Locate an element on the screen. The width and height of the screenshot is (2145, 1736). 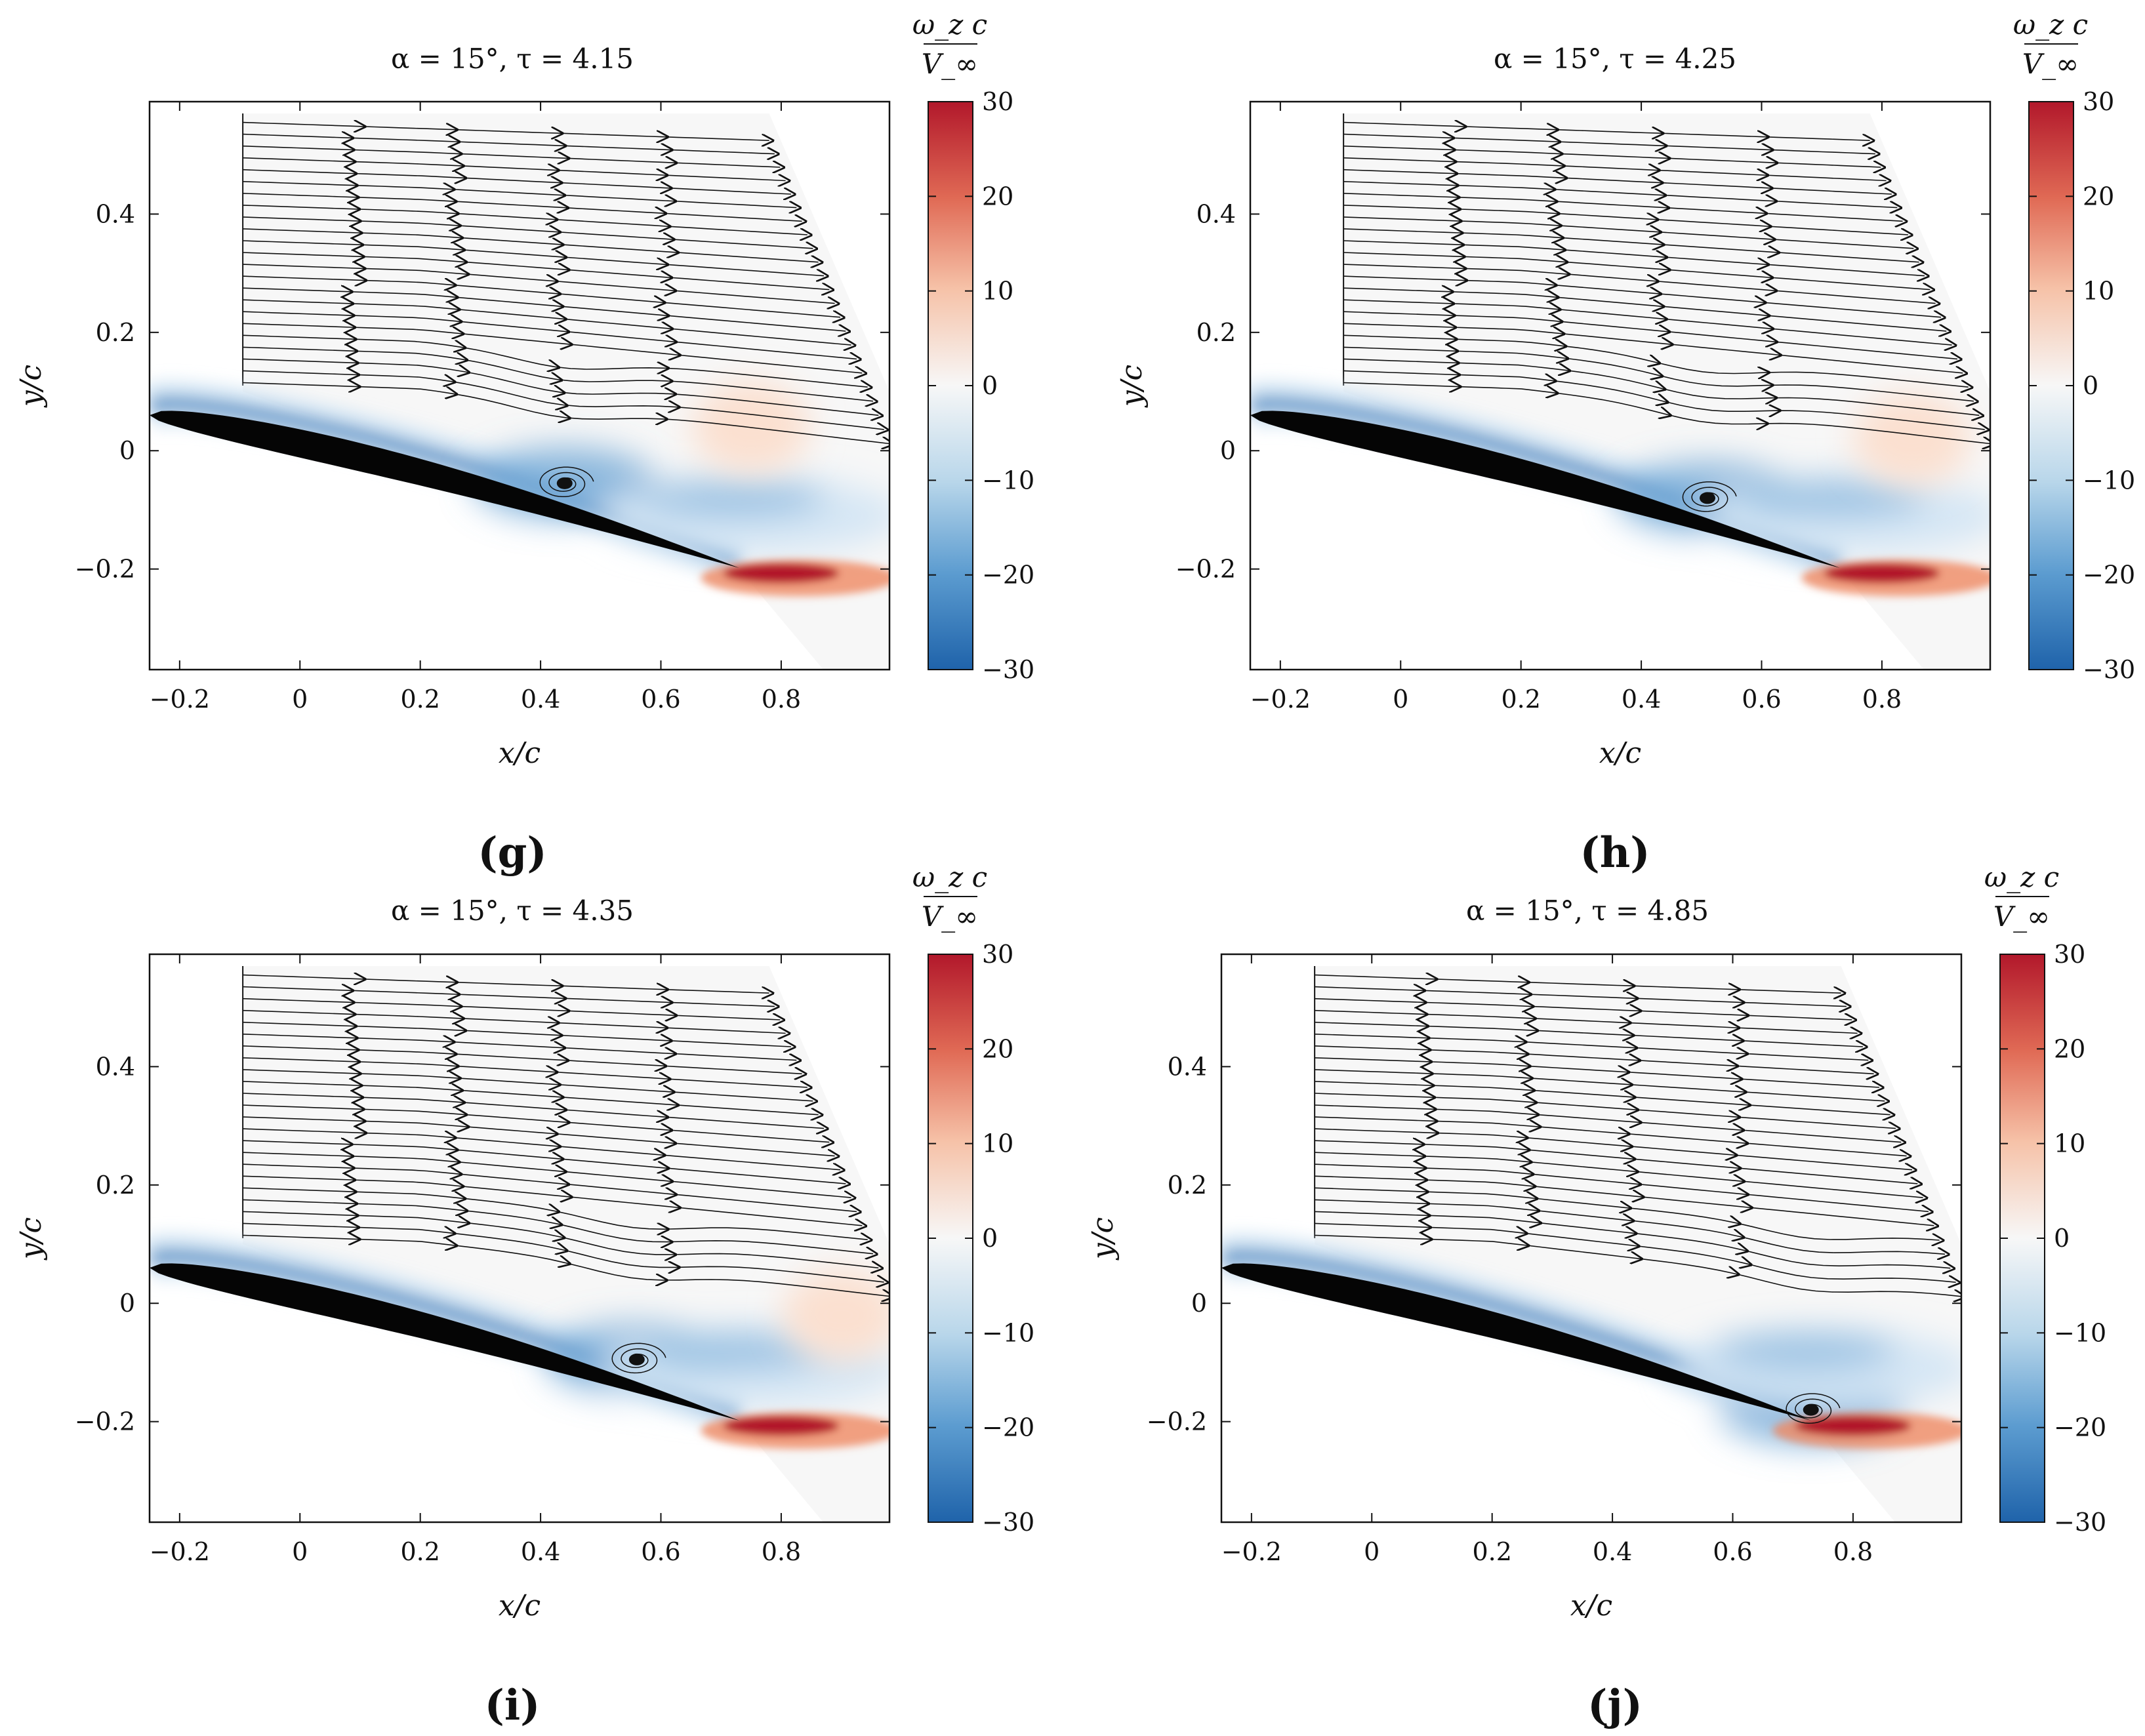
x-tick-label: 0.6 is located at coordinates (1732, 1552).